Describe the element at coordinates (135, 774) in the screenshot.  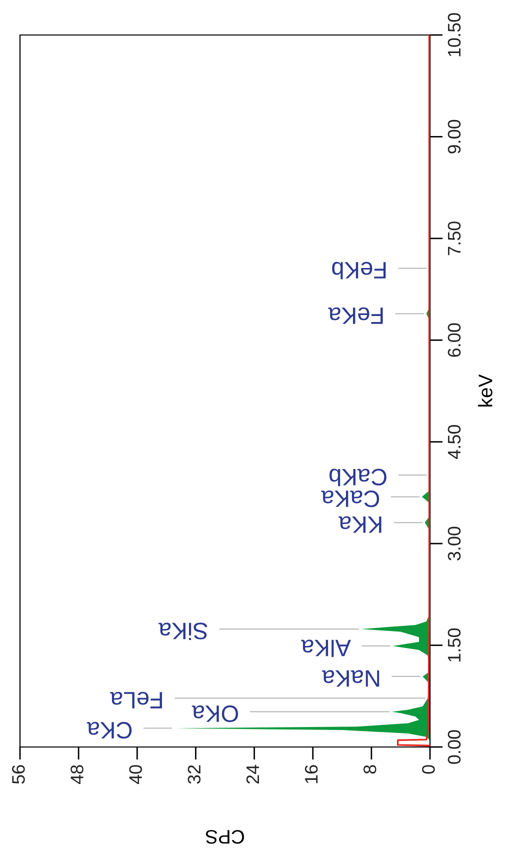
I see `x-tick-label: 40` at that location.